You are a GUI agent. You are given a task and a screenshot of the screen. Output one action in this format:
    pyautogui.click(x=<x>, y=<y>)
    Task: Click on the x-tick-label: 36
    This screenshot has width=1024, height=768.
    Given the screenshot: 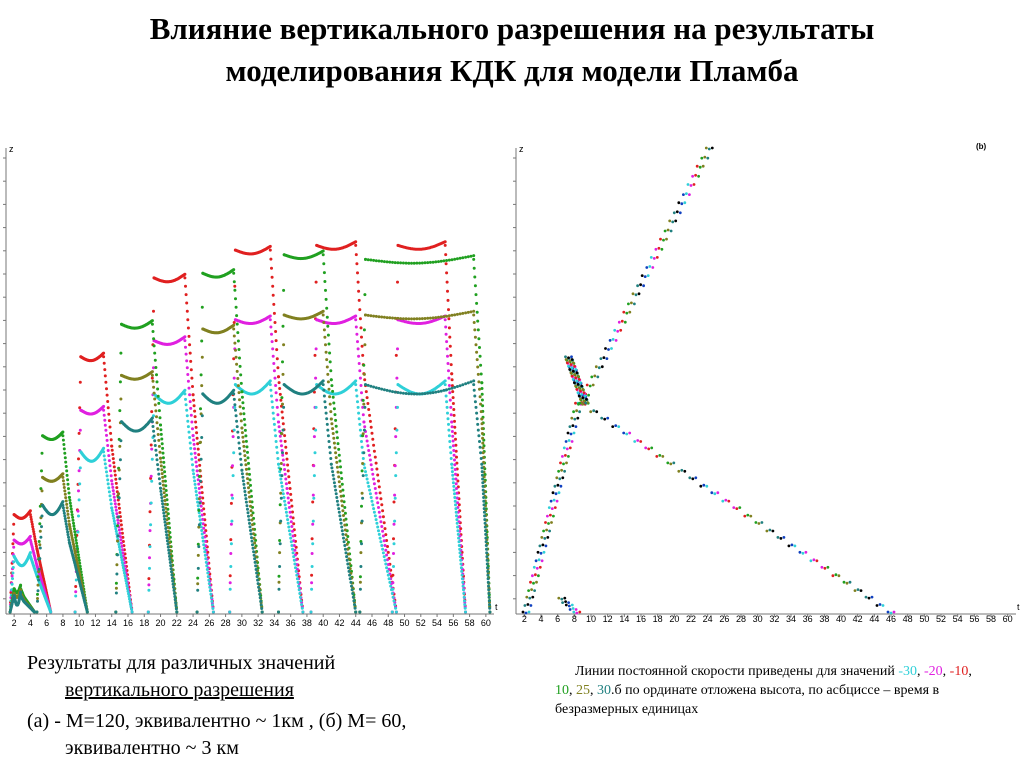 What is the action you would take?
    pyautogui.click(x=808, y=619)
    